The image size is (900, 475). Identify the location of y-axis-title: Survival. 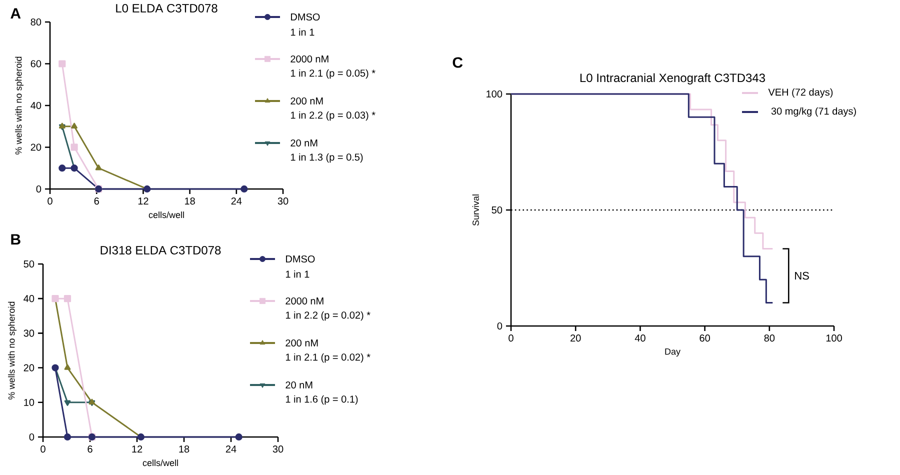
(475, 210).